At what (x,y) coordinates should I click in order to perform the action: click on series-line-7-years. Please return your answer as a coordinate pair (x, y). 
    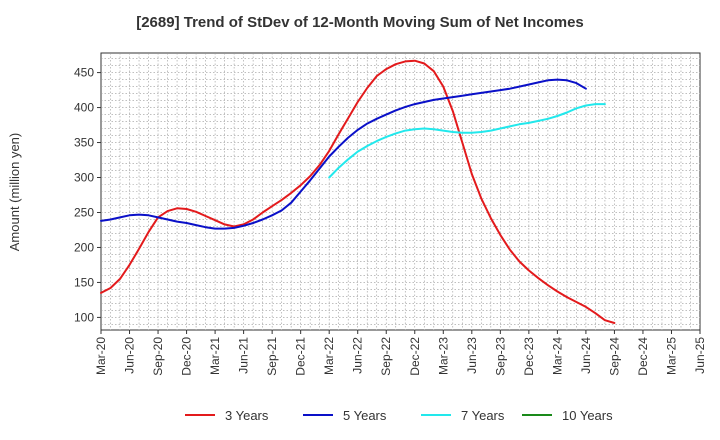
    Looking at the image, I should click on (467, 141).